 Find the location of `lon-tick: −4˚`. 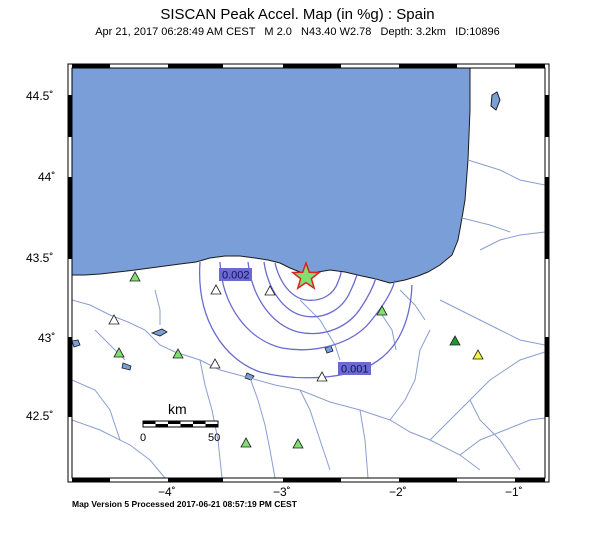

lon-tick: −4˚ is located at coordinates (167, 492).